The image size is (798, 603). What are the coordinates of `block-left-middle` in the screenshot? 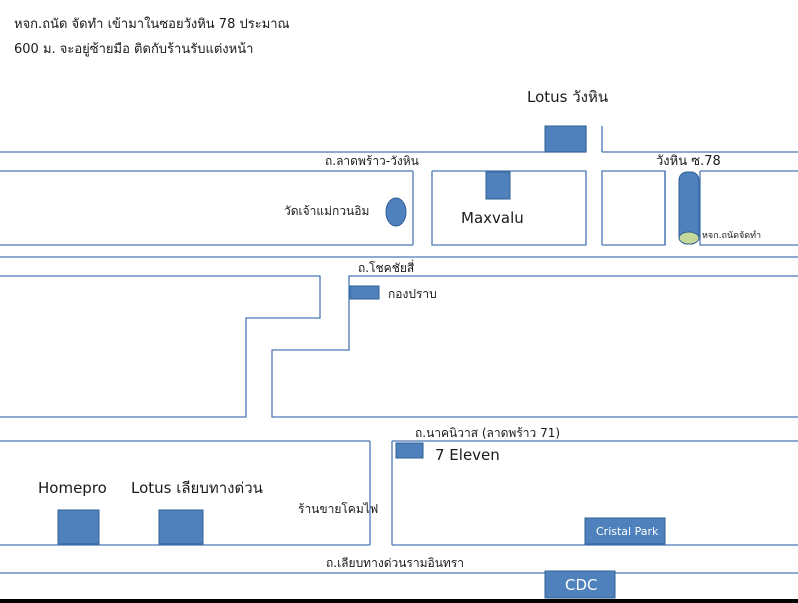 It's located at (160, 346).